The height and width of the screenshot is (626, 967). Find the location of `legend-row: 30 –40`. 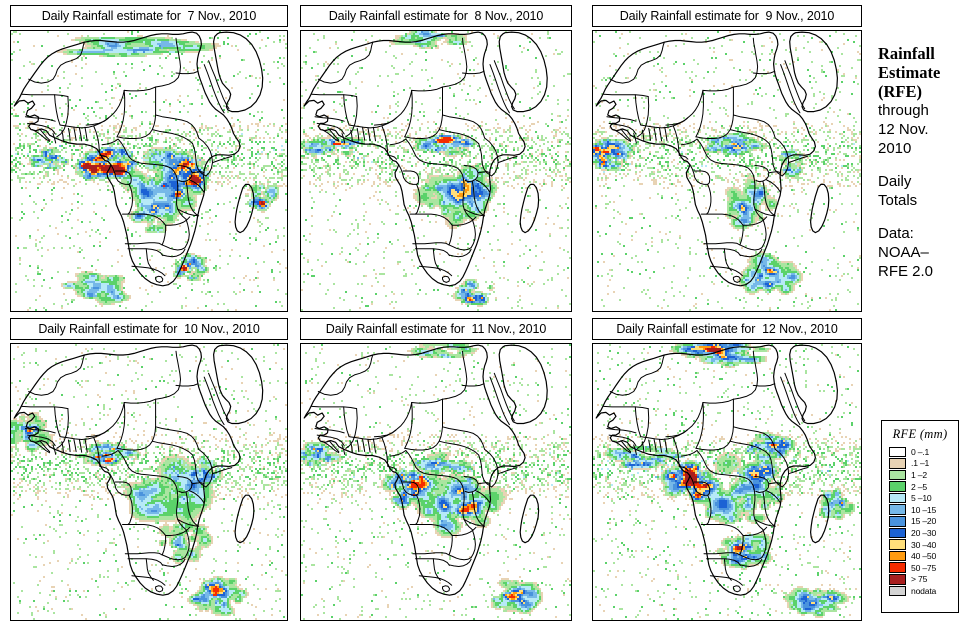

legend-row: 30 –40 is located at coordinates (923, 545).